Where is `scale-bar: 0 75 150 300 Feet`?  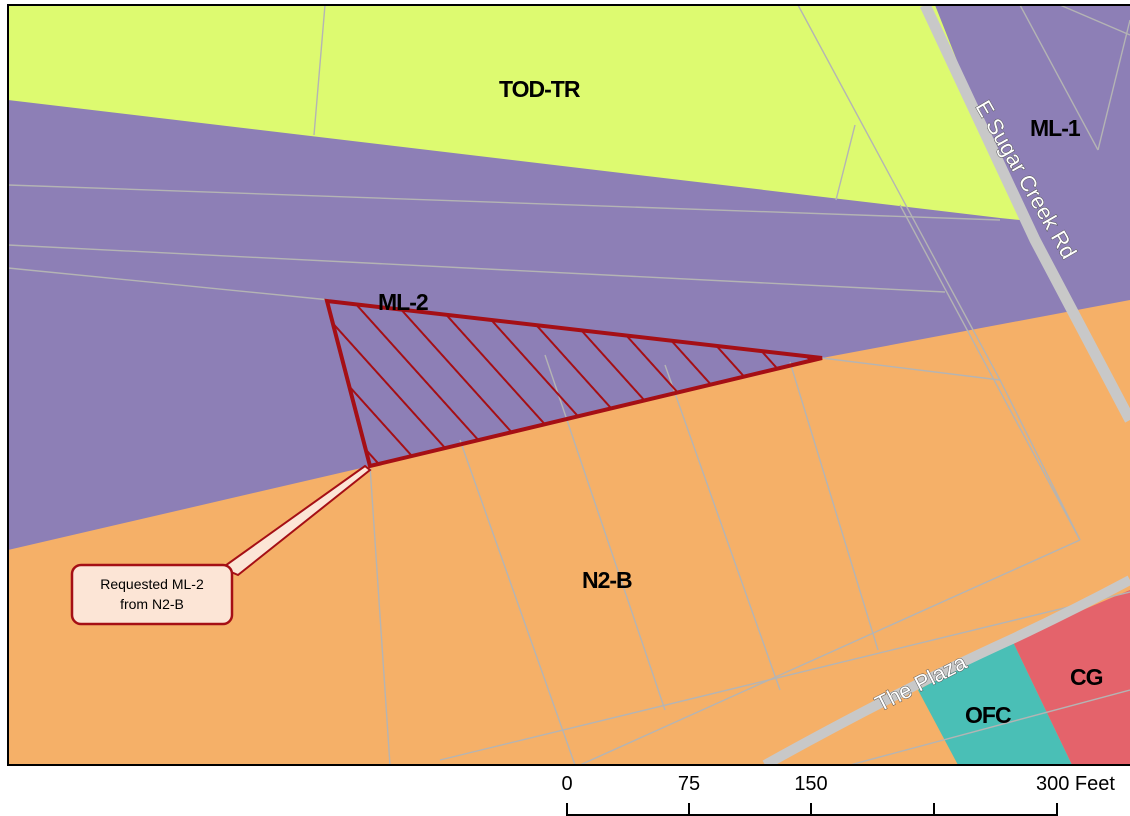
scale-bar: 0 75 150 300 Feet is located at coordinates (838, 794).